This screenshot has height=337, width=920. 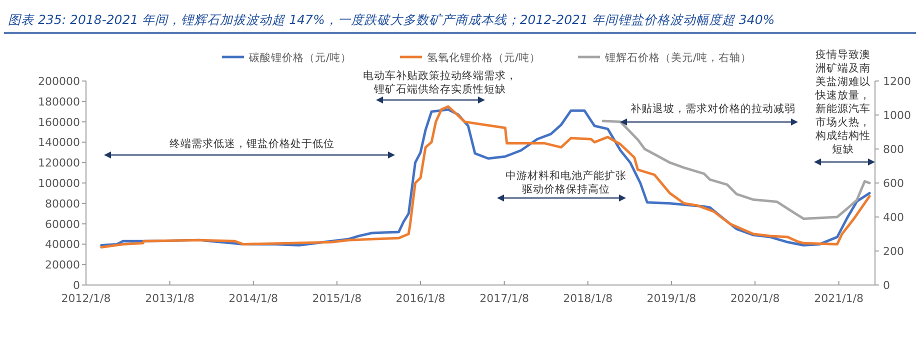 I want to click on x-tick-label: 2018/1/8, so click(x=588, y=298).